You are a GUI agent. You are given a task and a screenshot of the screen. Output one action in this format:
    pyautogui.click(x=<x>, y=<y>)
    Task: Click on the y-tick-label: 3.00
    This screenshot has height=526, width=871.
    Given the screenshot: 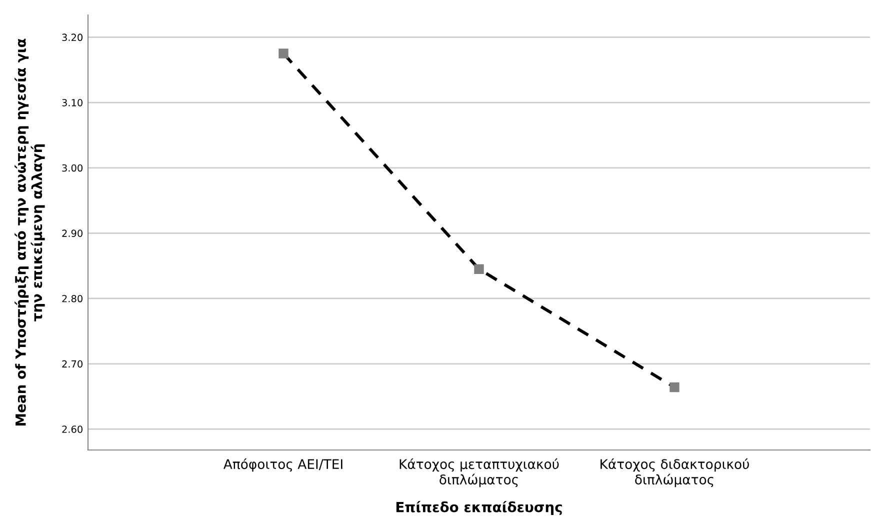 What is the action you would take?
    pyautogui.click(x=72, y=168)
    